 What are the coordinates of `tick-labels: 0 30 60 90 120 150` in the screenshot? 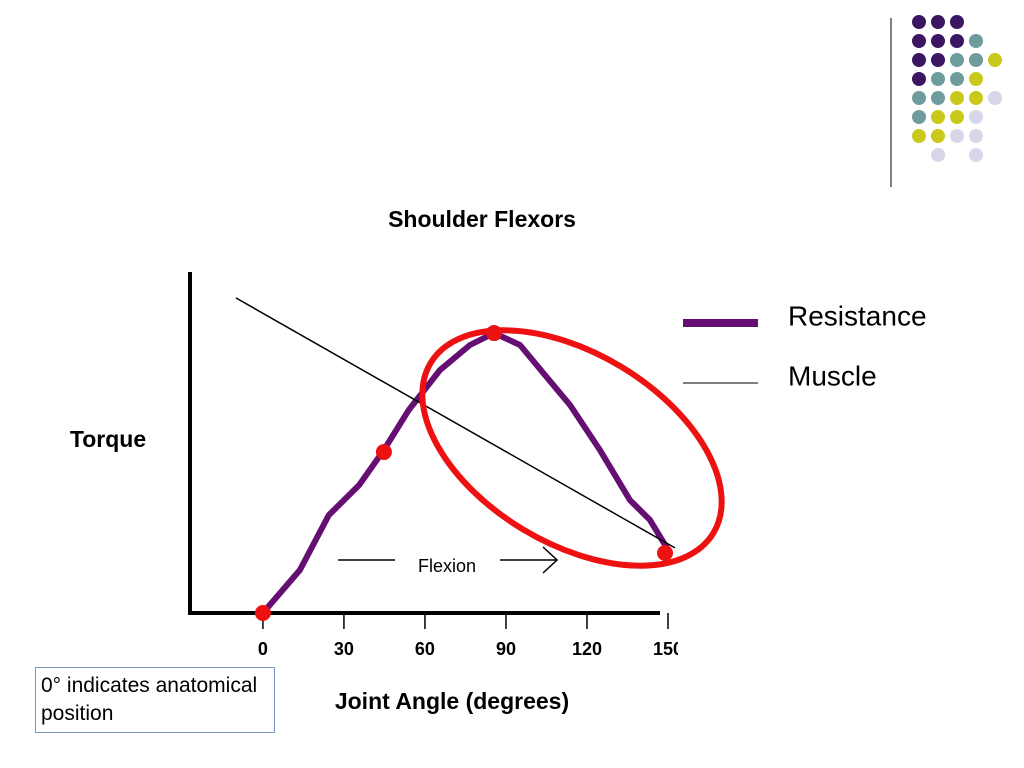 It's located at (470, 649).